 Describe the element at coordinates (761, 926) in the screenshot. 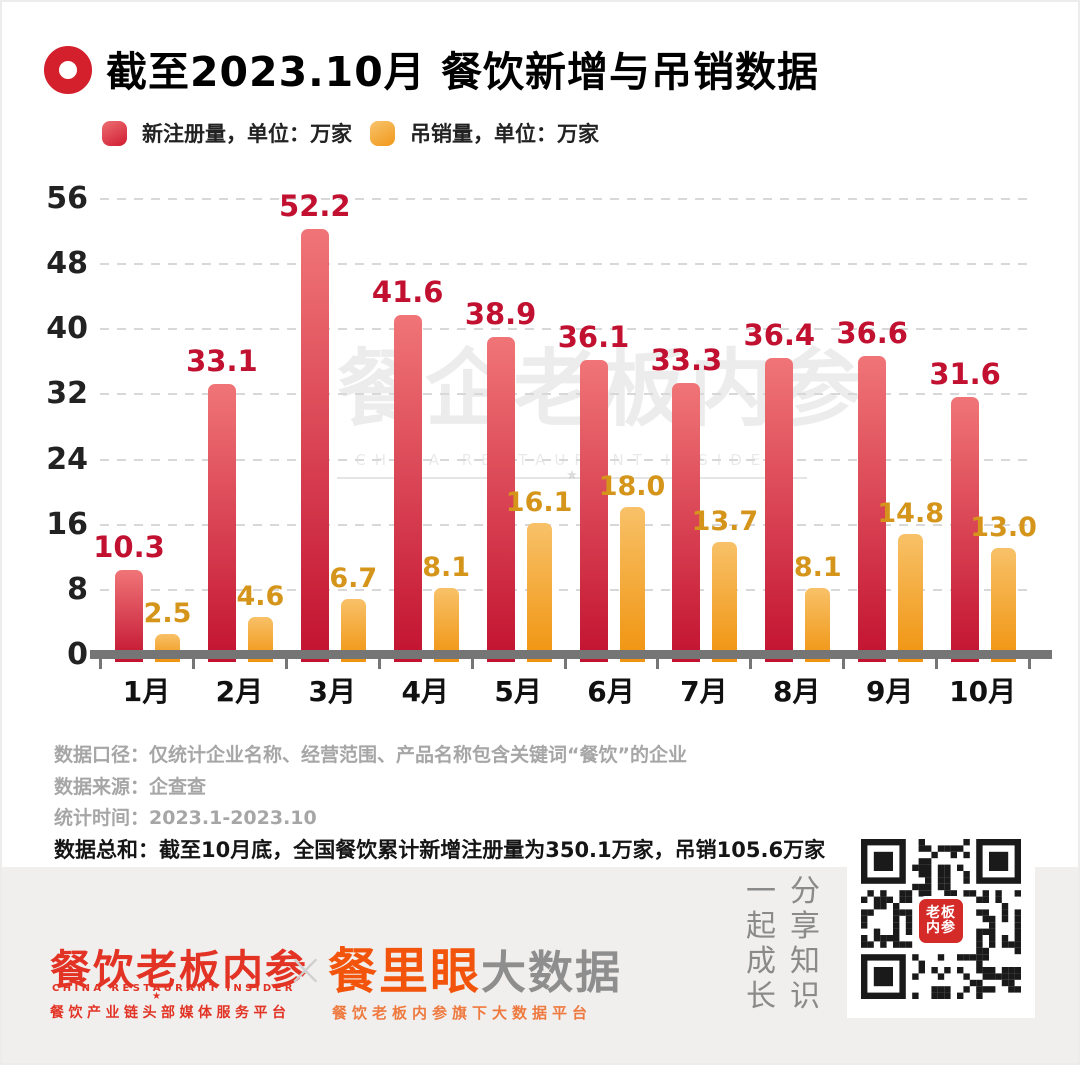

I see `slogan-char: 起` at that location.